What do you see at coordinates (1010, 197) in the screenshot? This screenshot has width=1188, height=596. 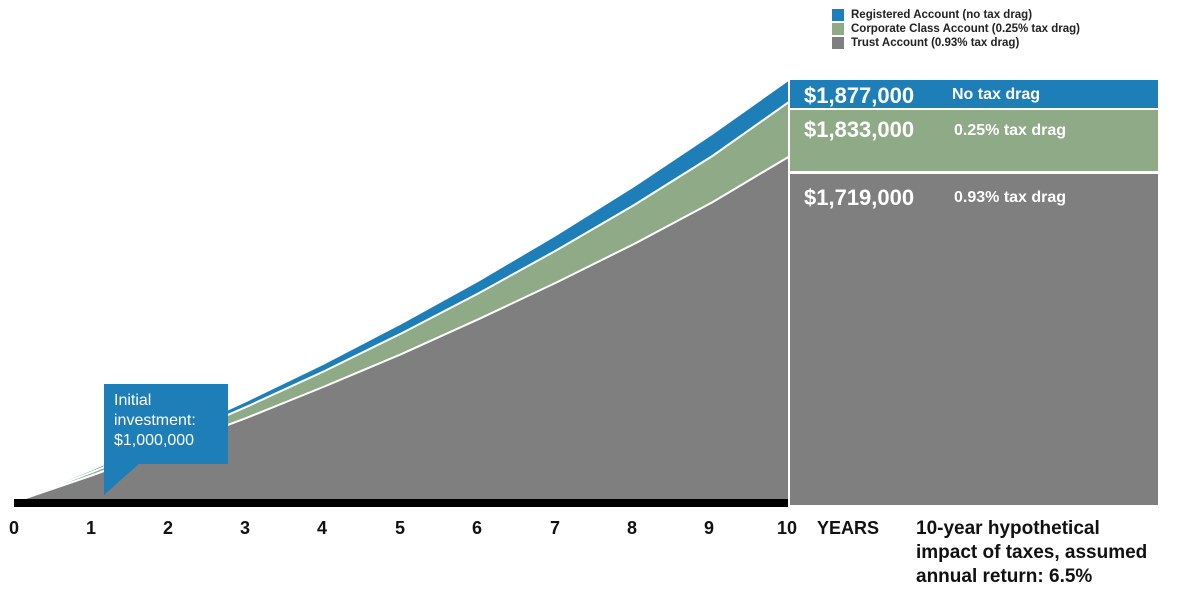 I see `trust-drag-label: 0.93% tax drag` at bounding box center [1010, 197].